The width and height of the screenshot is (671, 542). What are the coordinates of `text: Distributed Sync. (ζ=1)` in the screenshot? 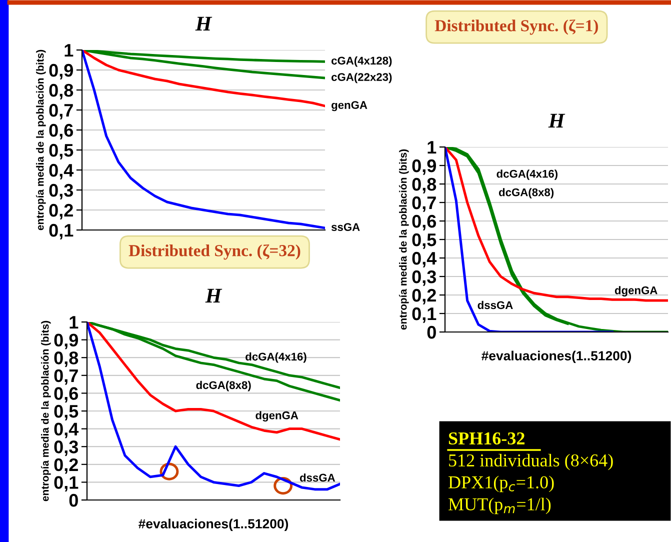 It's located at (516, 27).